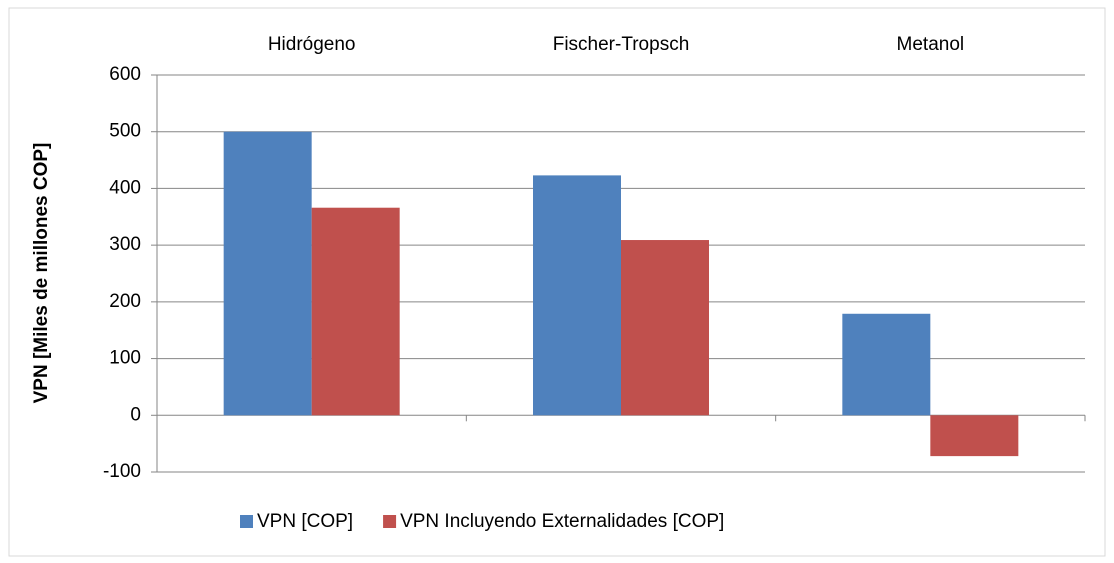 The height and width of the screenshot is (563, 1114). Describe the element at coordinates (312, 44) in the screenshot. I see `x-tick-label: Hidrógeno` at that location.